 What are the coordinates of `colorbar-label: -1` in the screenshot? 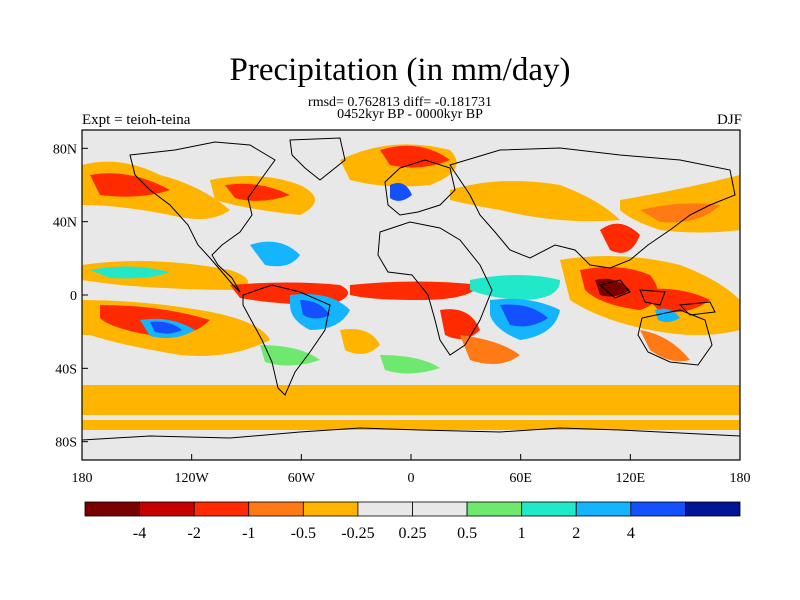 It's located at (248, 533).